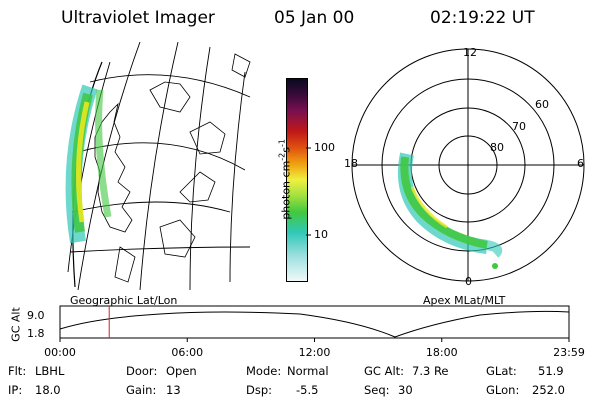 The height and width of the screenshot is (400, 600). I want to click on mlat-label-60: 60, so click(542, 104).